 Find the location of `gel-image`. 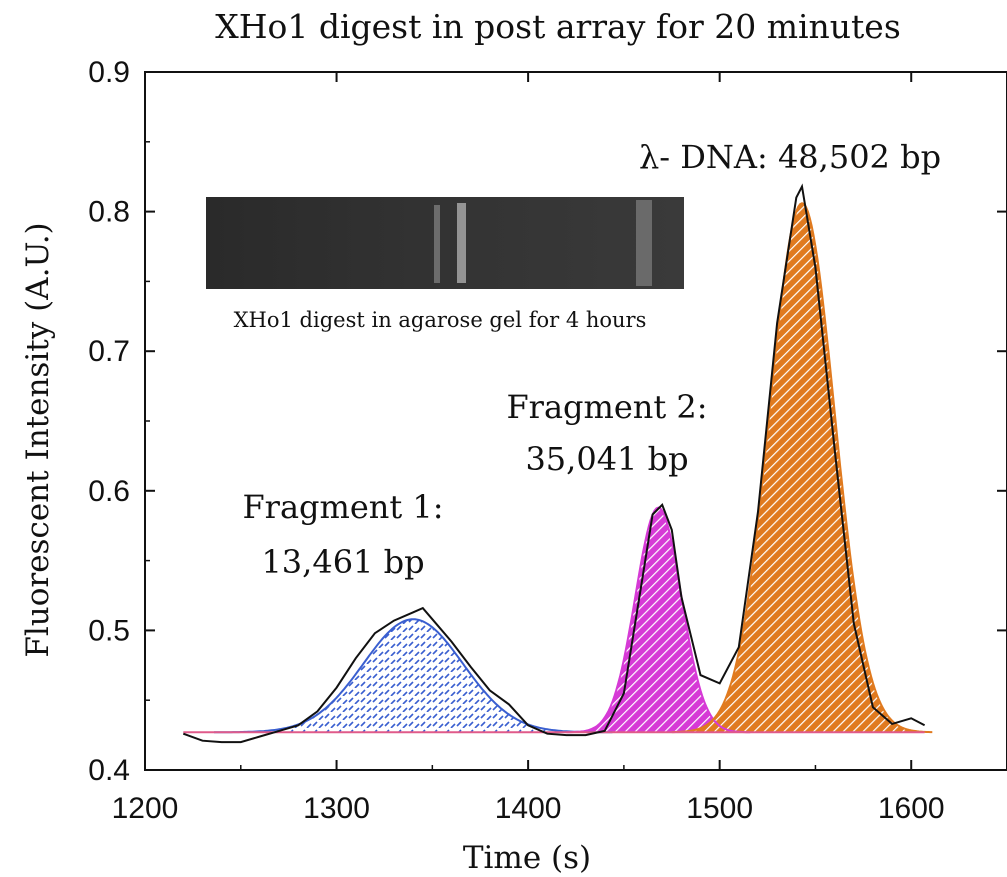

gel-image is located at coordinates (445, 243).